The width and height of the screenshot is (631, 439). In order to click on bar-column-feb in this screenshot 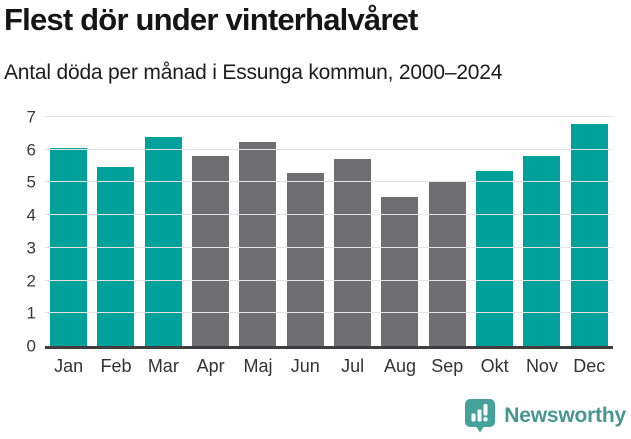, I will do `click(115, 231)`.